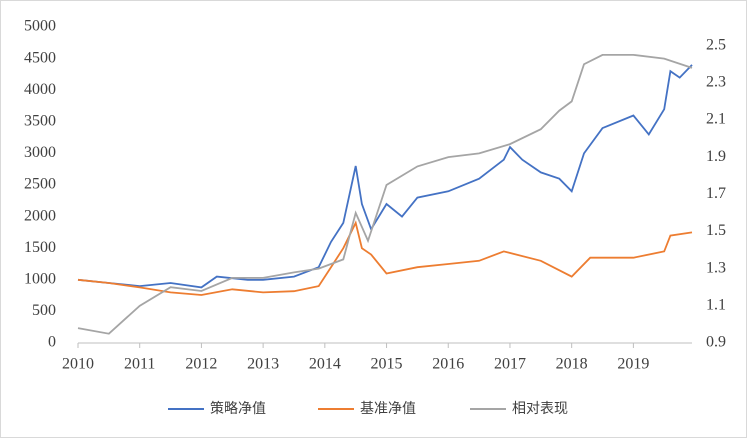 Image resolution: width=747 pixels, height=438 pixels. What do you see at coordinates (325, 364) in the screenshot?
I see `x-tick-label: 2014` at bounding box center [325, 364].